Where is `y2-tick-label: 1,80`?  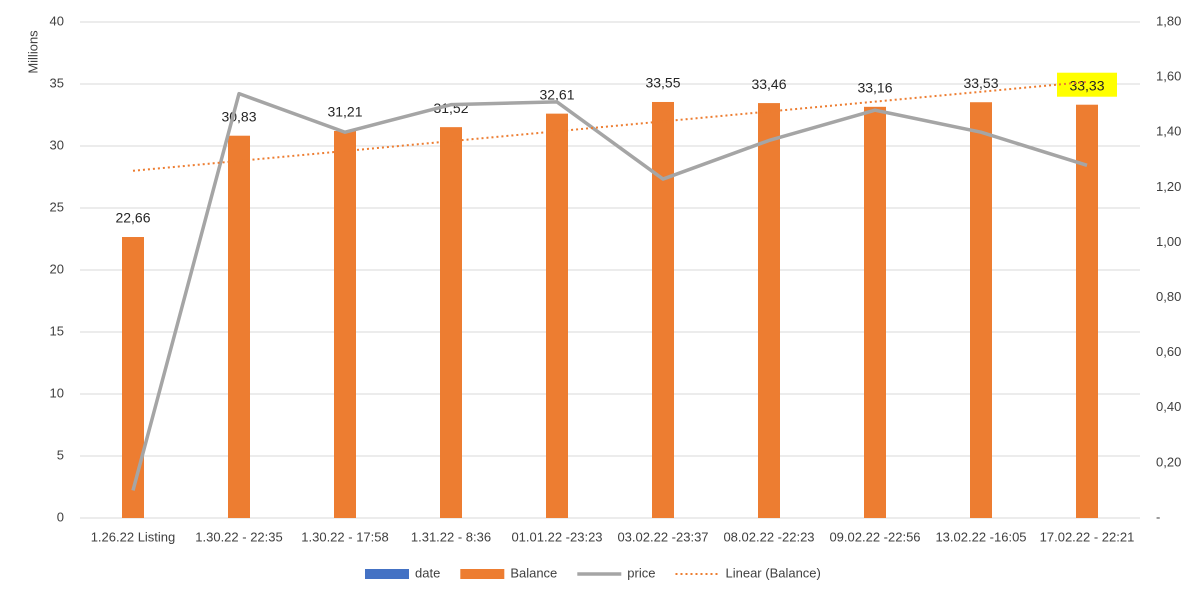 y2-tick-label: 1,80 is located at coordinates (1168, 20).